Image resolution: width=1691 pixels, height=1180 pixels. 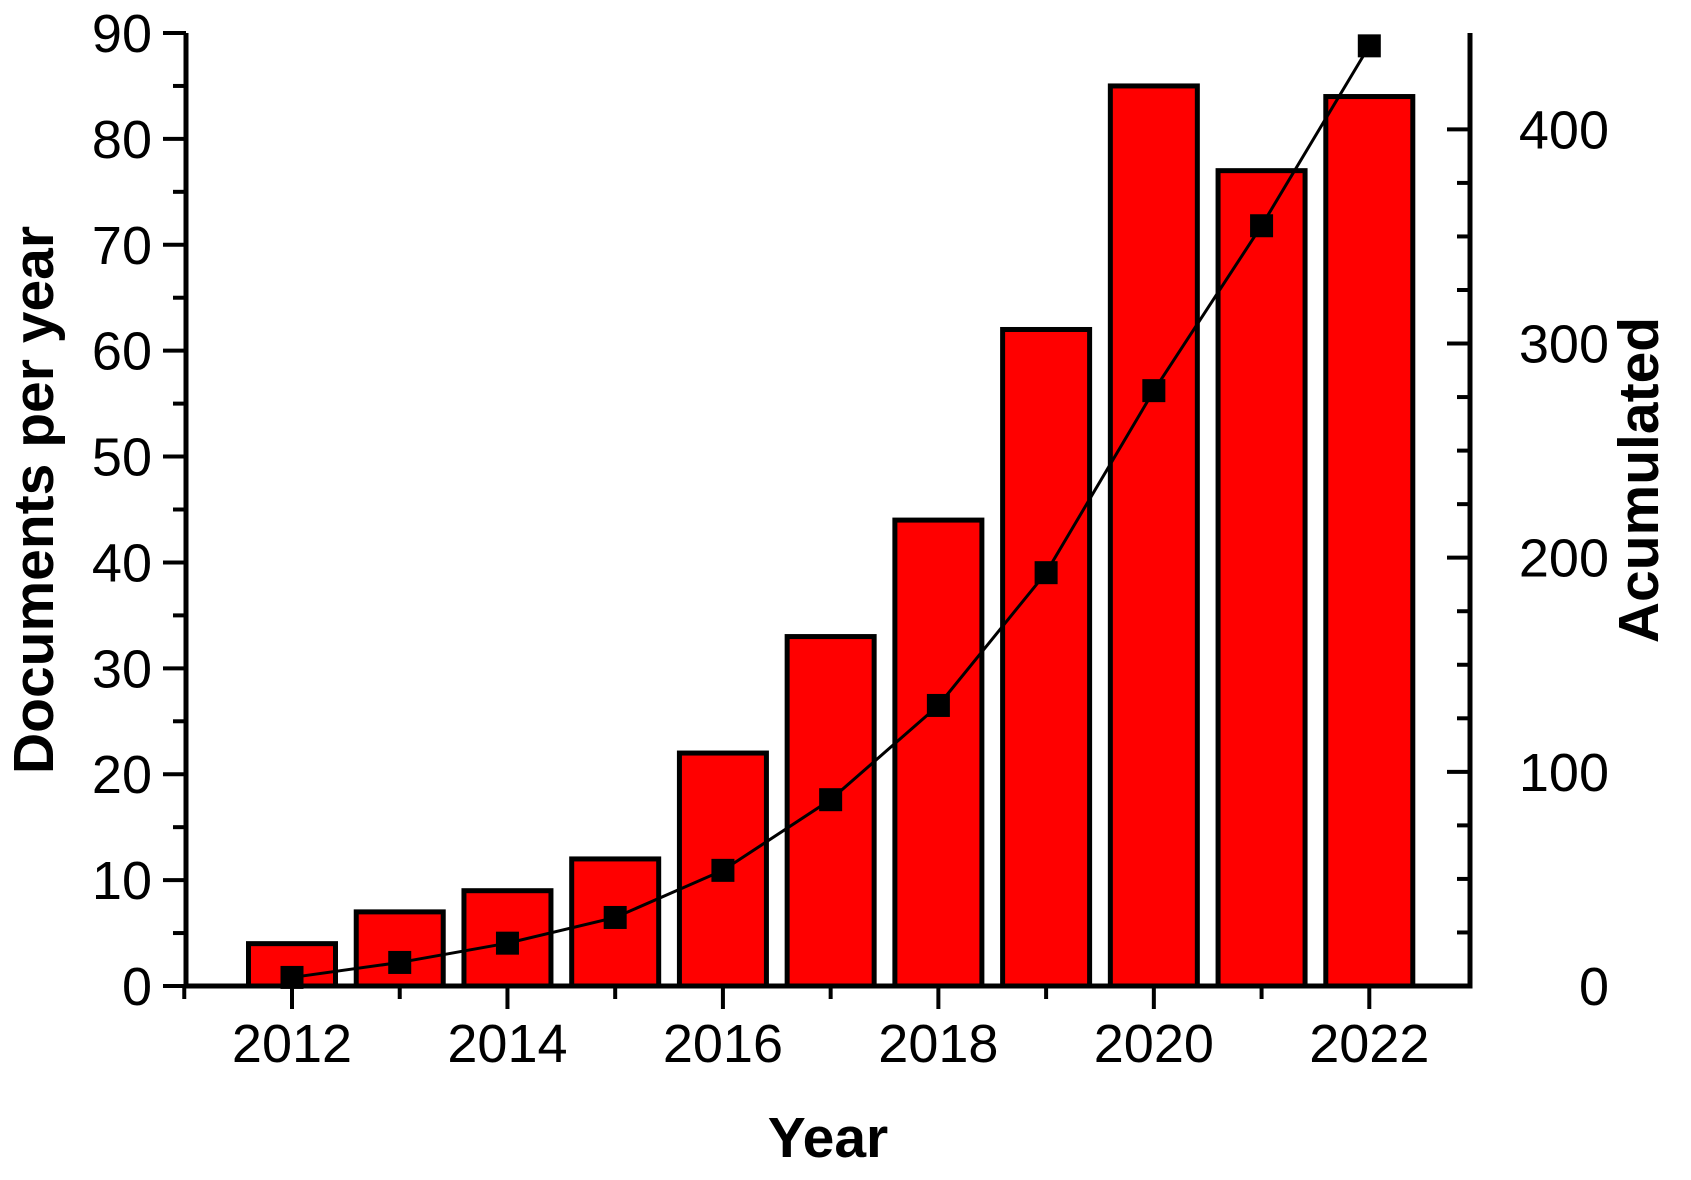 What do you see at coordinates (1369, 1044) in the screenshot?
I see `x-tick-label-2022: 2022` at bounding box center [1369, 1044].